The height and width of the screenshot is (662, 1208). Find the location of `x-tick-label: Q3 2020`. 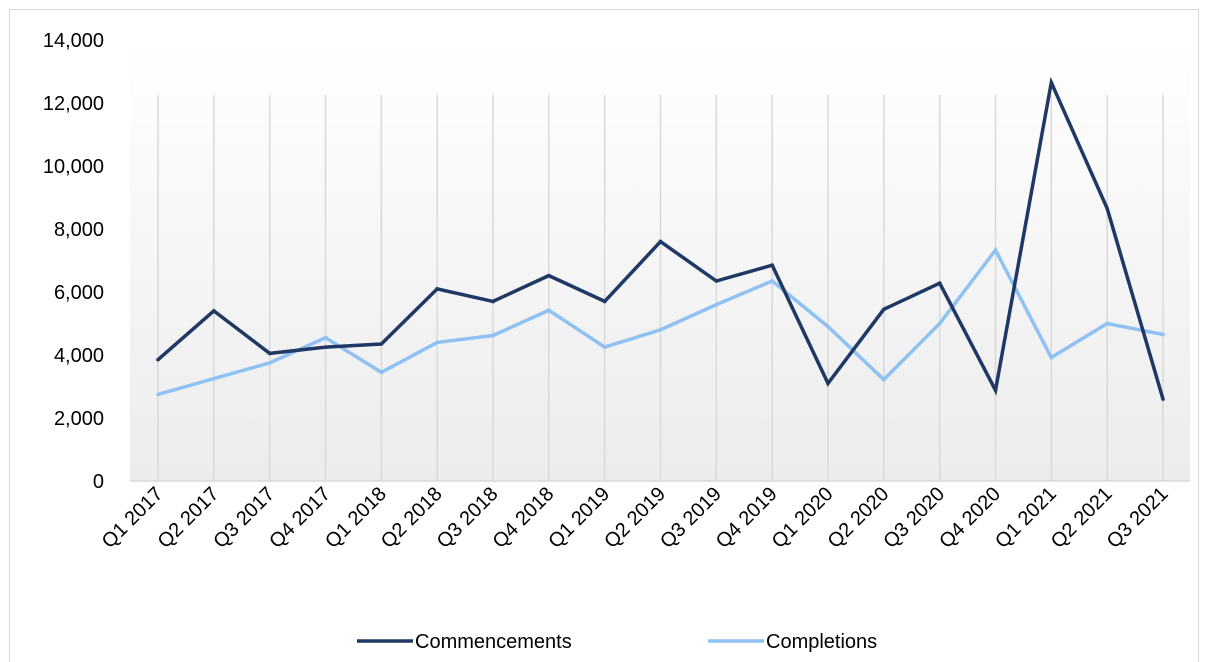

x-tick-label: Q3 2020 is located at coordinates (914, 518).